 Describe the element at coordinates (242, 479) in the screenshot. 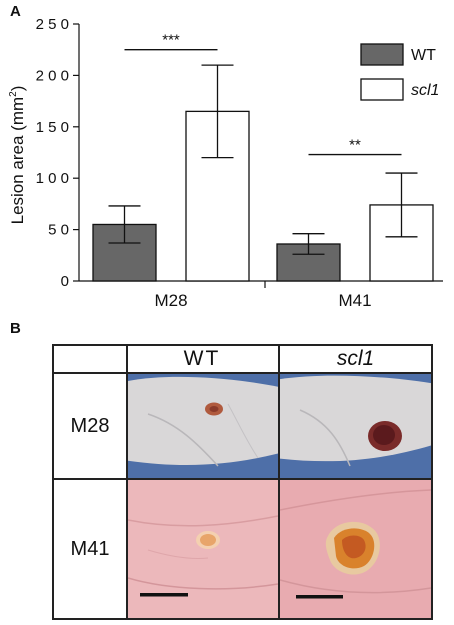

I see `grid-divider-h2` at that location.